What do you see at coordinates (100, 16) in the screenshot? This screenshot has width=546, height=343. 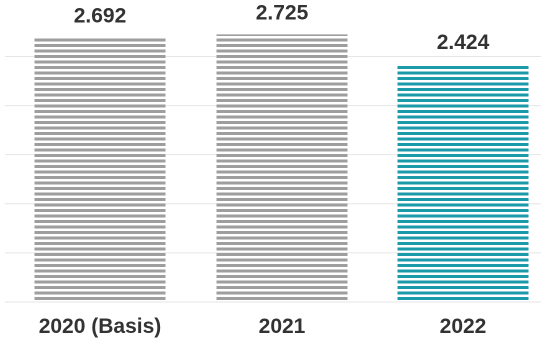 I see `value-label-1: 2.692` at bounding box center [100, 16].